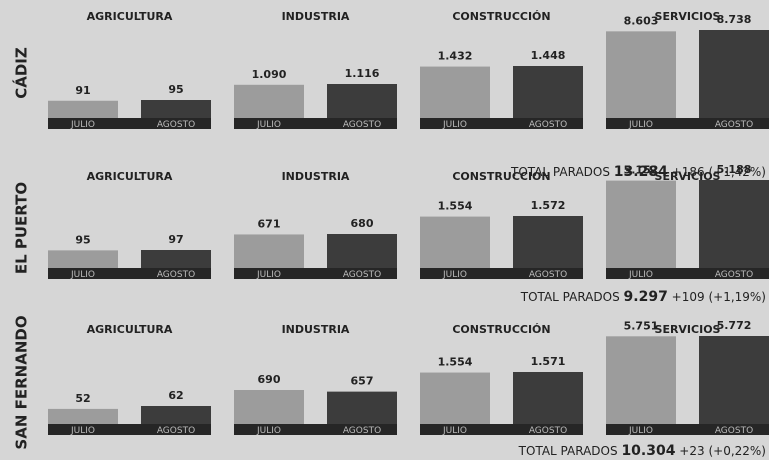  Describe the element at coordinates (737, 297) in the screenshot. I see `total-change-pct: (+1,19%)` at that location.